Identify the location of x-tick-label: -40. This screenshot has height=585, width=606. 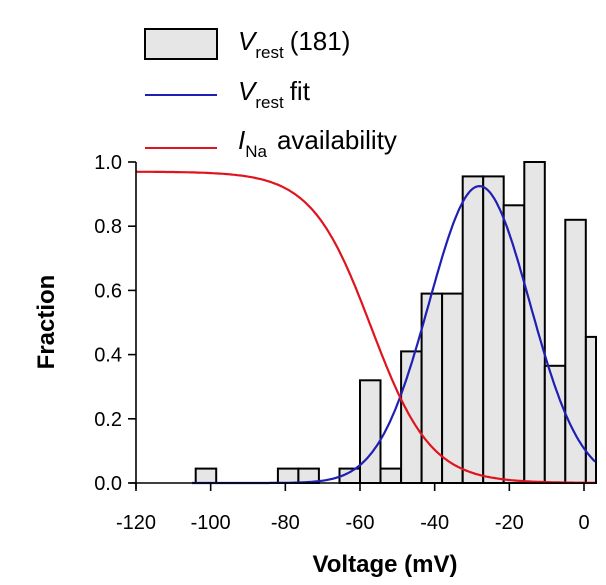
(434, 523).